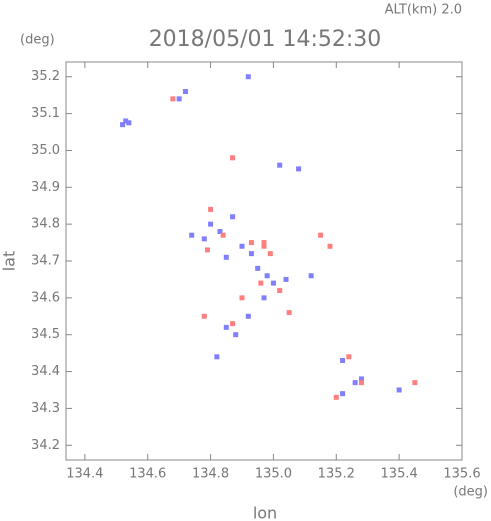 The image size is (491, 521). I want to click on y-tick-label: 34.8, so click(45, 224).